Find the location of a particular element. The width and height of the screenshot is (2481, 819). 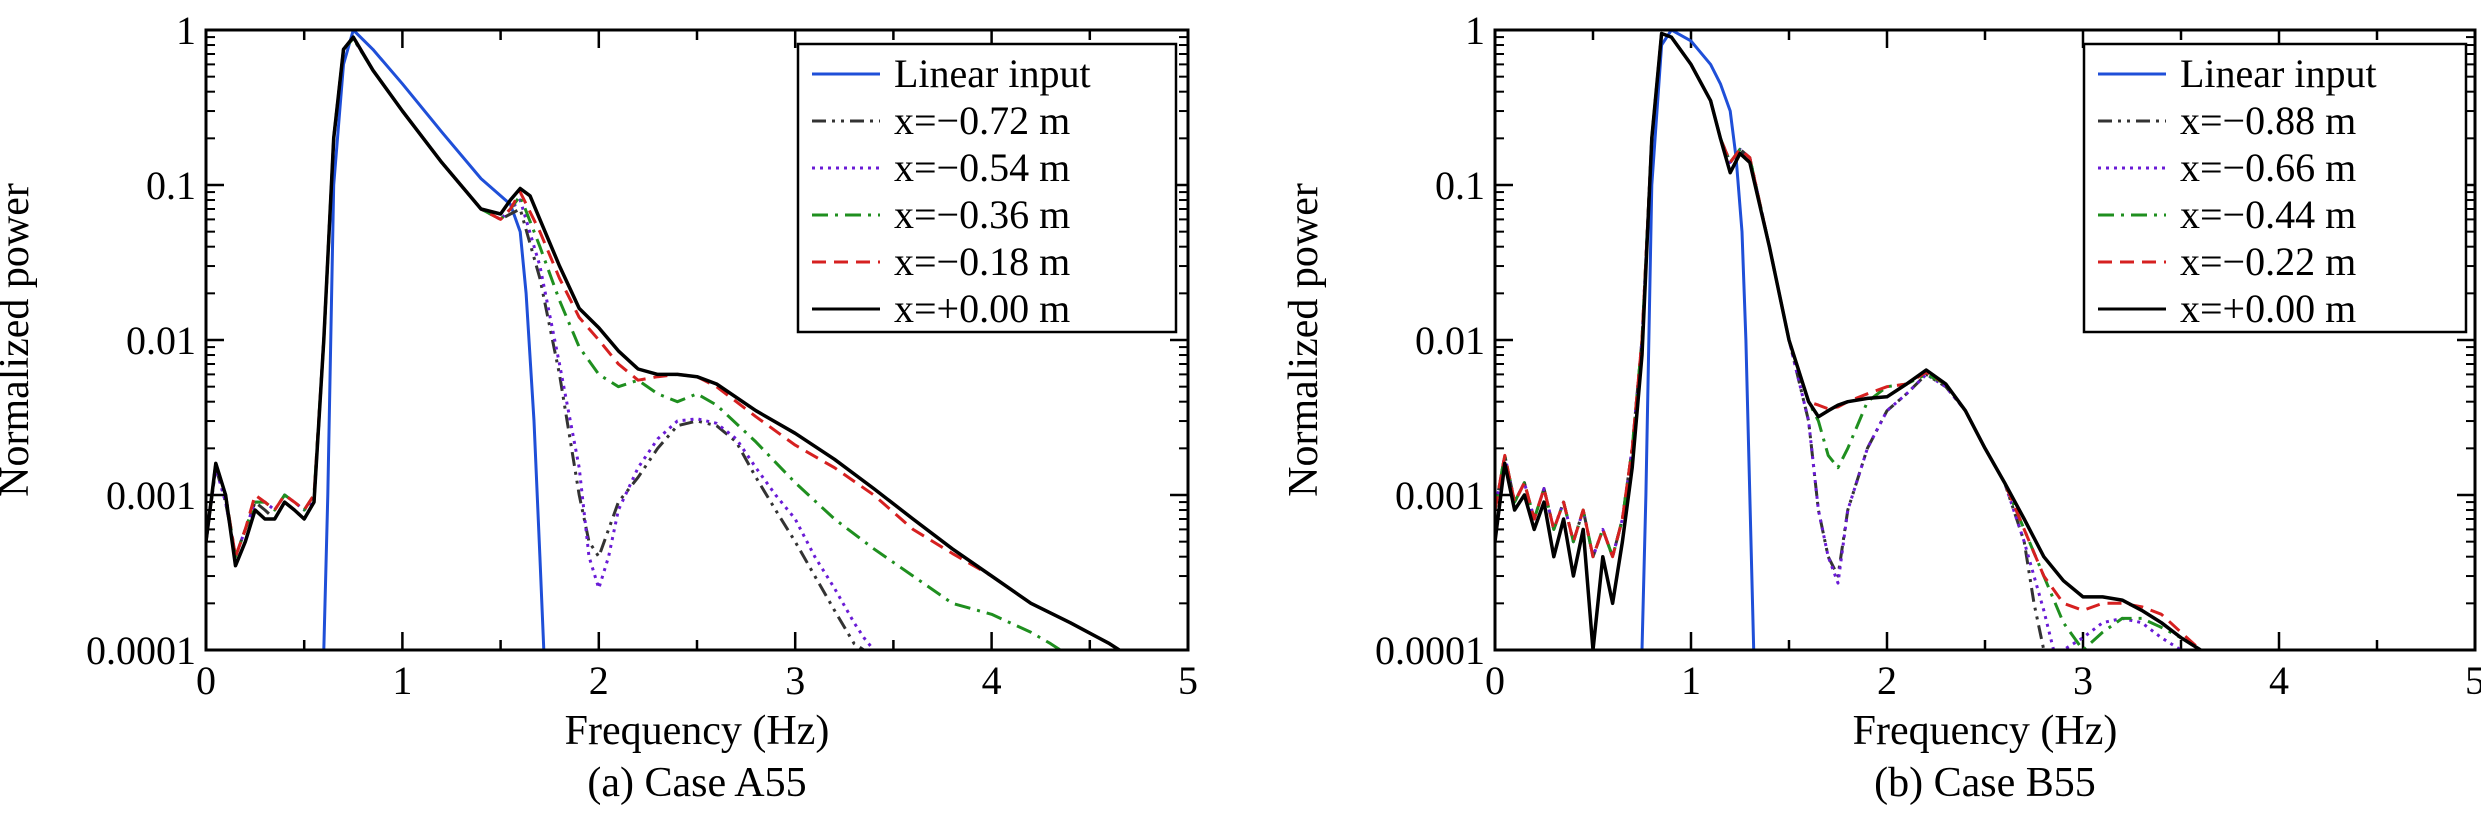

legend-label: x=−0.36 m is located at coordinates (982, 214).